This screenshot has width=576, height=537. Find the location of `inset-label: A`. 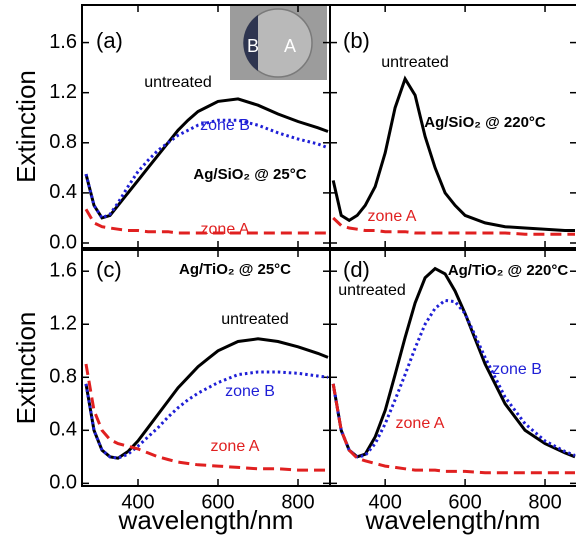

inset-label: A is located at coordinates (290, 46).